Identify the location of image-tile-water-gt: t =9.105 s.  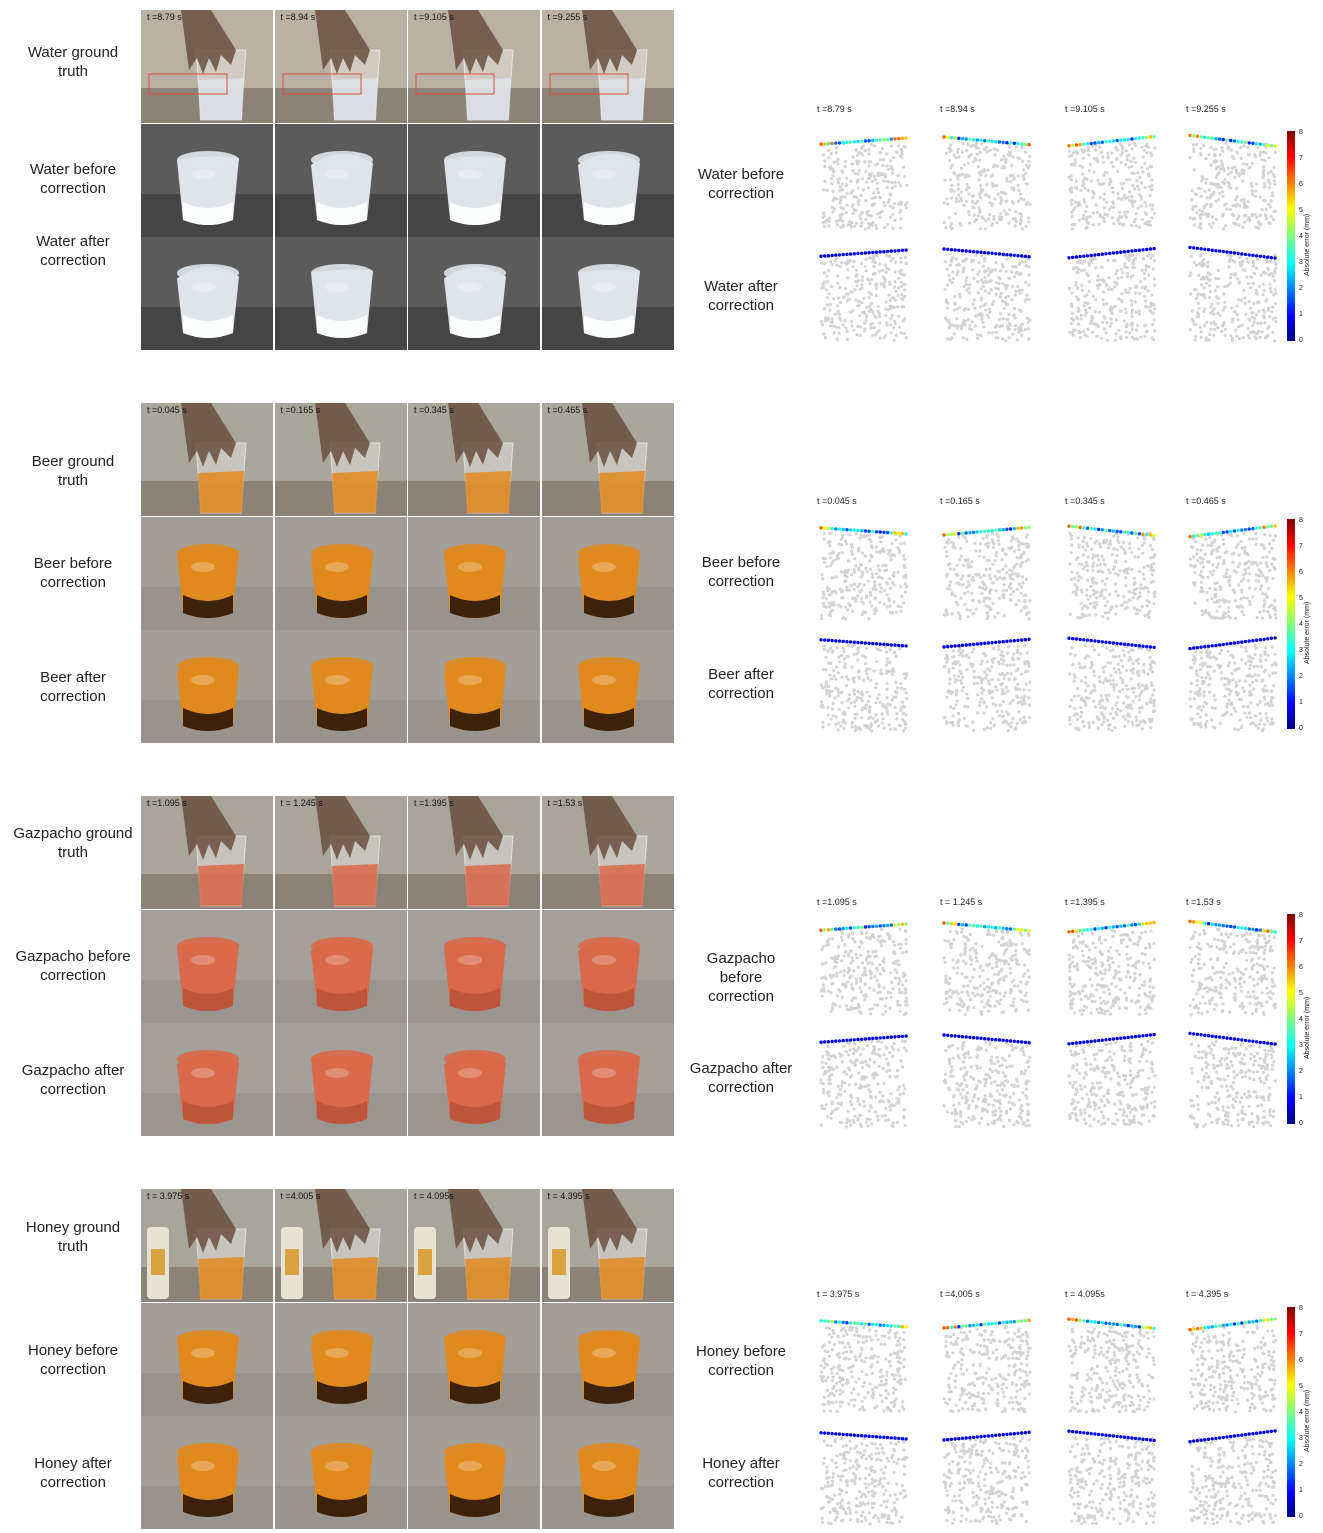
(474, 66).